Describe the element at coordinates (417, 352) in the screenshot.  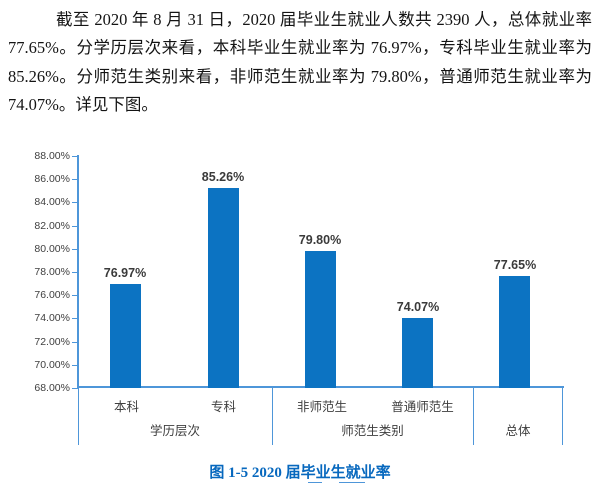
I see `bar-putongshifansheng` at that location.